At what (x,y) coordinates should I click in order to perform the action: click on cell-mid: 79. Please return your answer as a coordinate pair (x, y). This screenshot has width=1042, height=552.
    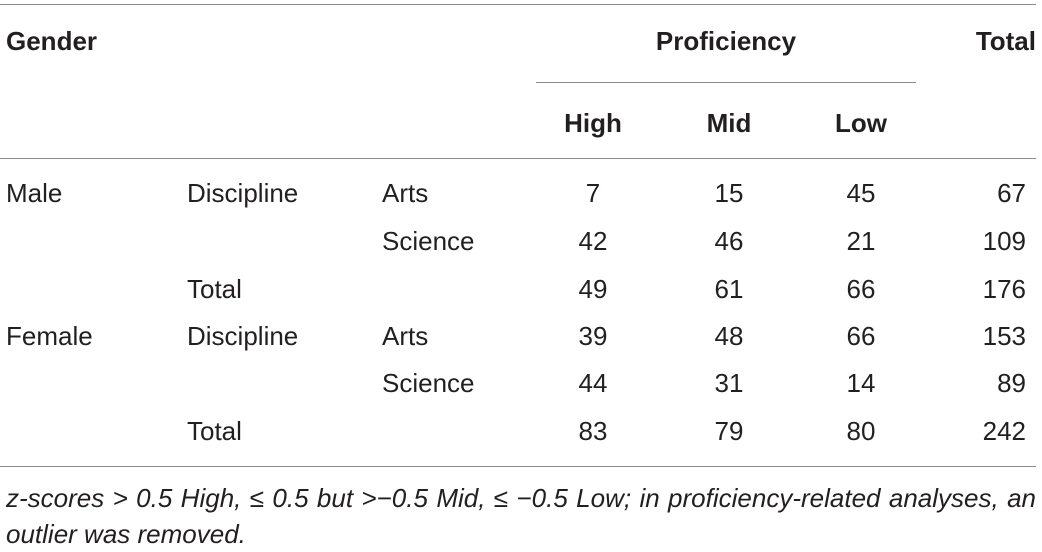
    Looking at the image, I should click on (729, 431).